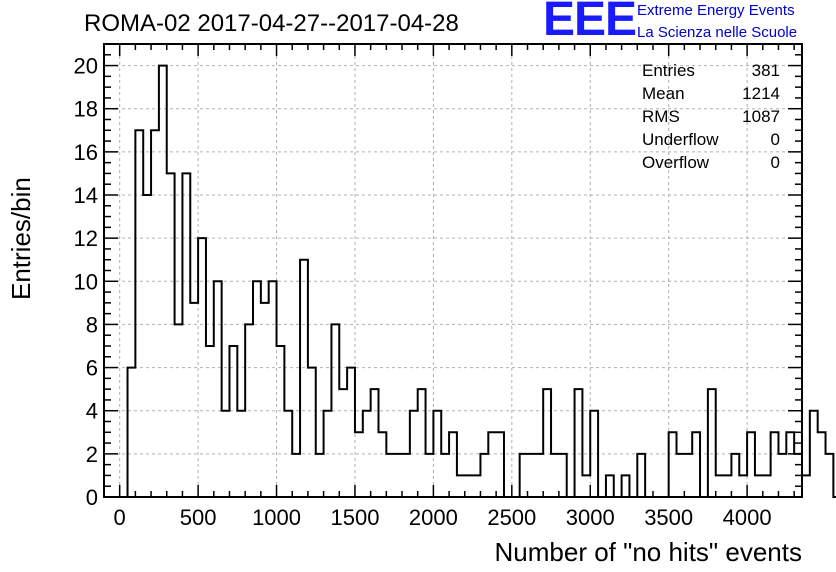 Image resolution: width=836 pixels, height=572 pixels. I want to click on y-axis-tick-labels: 0 2 4 6 8 10 12 14 16 18 20, so click(86, 282).